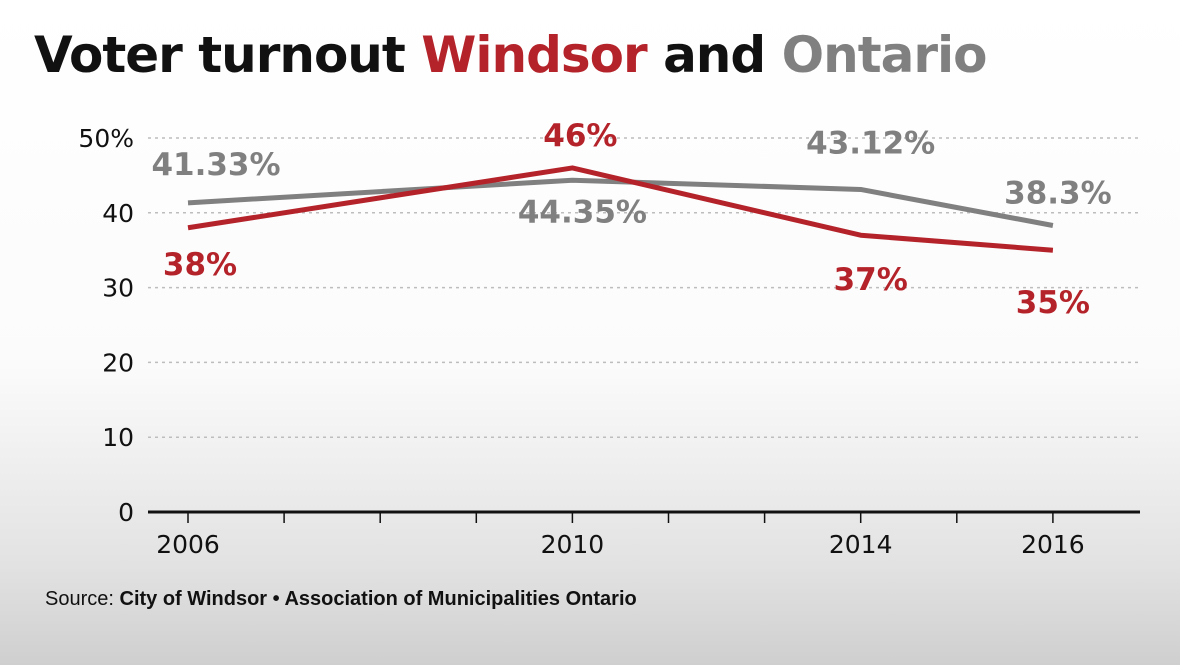 The height and width of the screenshot is (665, 1180). I want to click on x-tick-label: 2016, so click(1053, 544).